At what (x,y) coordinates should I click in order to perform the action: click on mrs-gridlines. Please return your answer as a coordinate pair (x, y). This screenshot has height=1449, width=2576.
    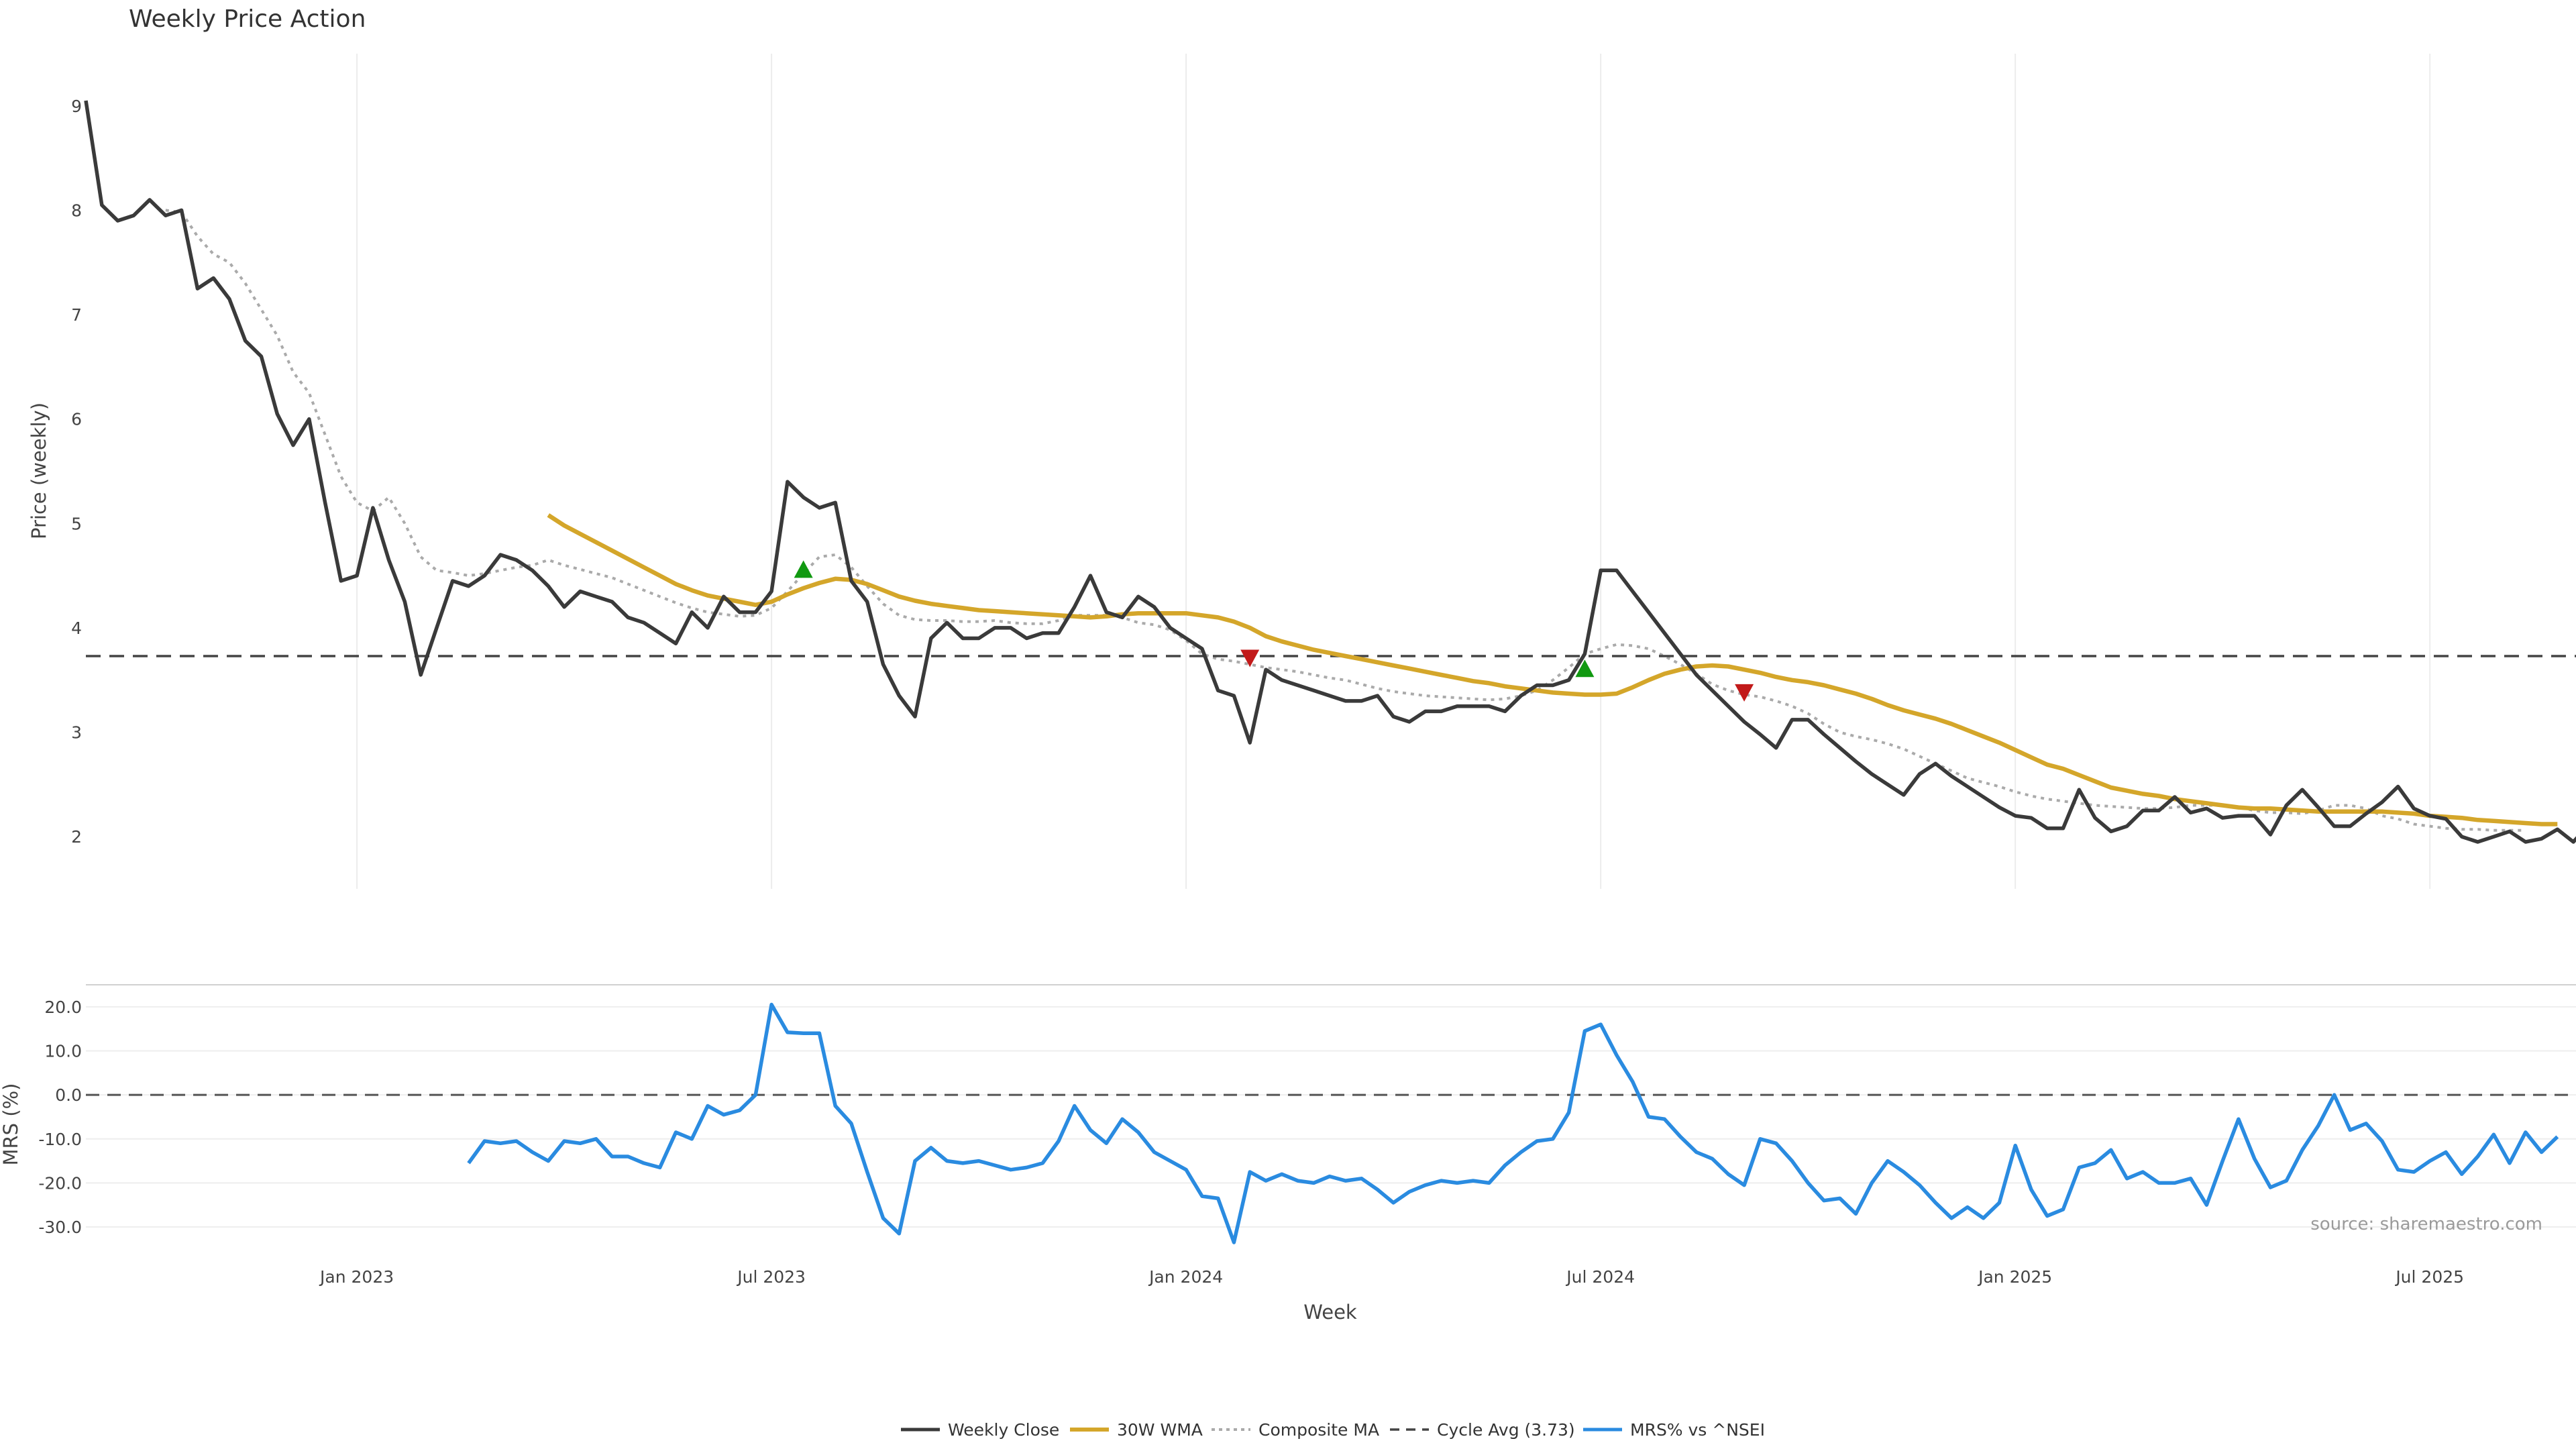
    Looking at the image, I should click on (1331, 1117).